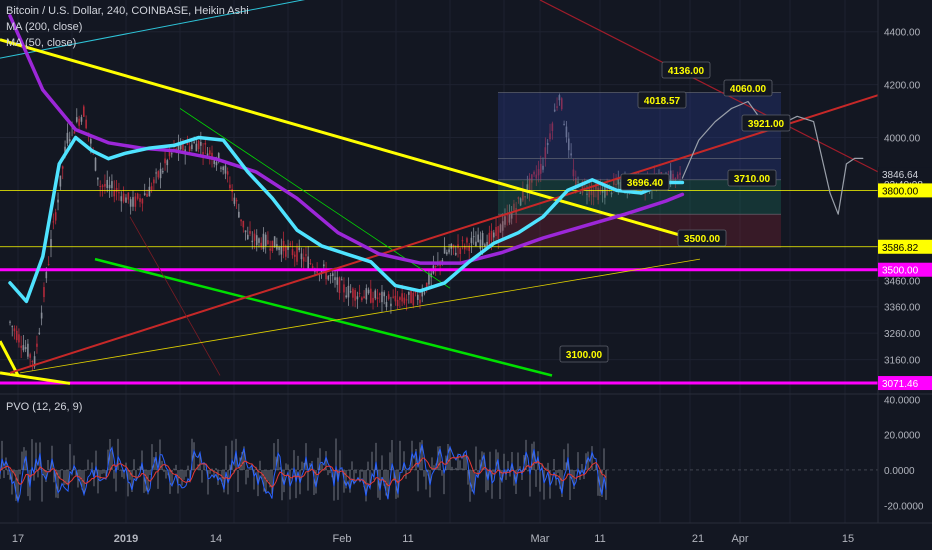 This screenshot has width=932, height=550. Describe the element at coordinates (698, 539) in the screenshot. I see `time-tick-label: 21` at that location.